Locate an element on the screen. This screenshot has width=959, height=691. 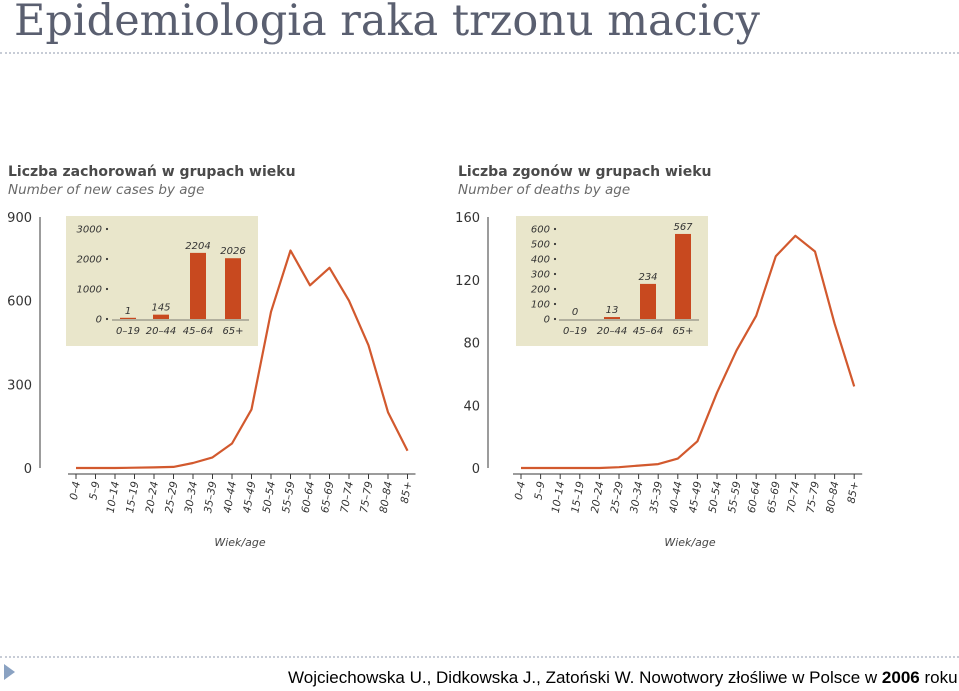
citation-end: roku. is located at coordinates (939, 677).